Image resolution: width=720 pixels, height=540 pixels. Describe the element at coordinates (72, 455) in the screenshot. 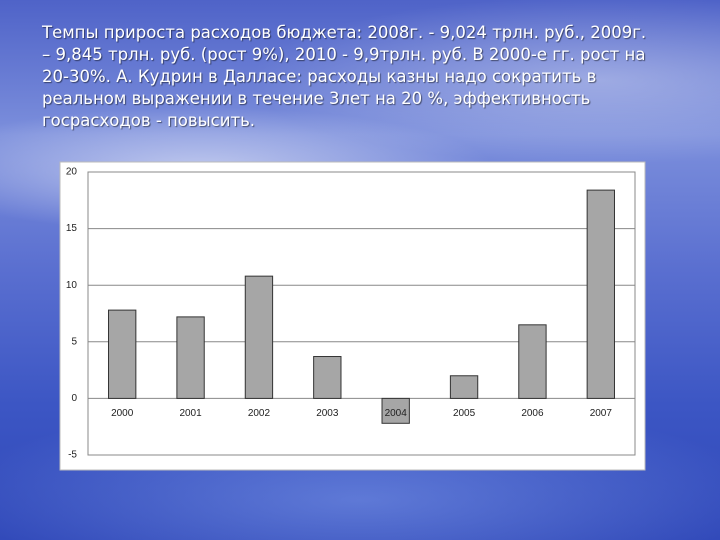

I see `y-tick-label: -5` at that location.